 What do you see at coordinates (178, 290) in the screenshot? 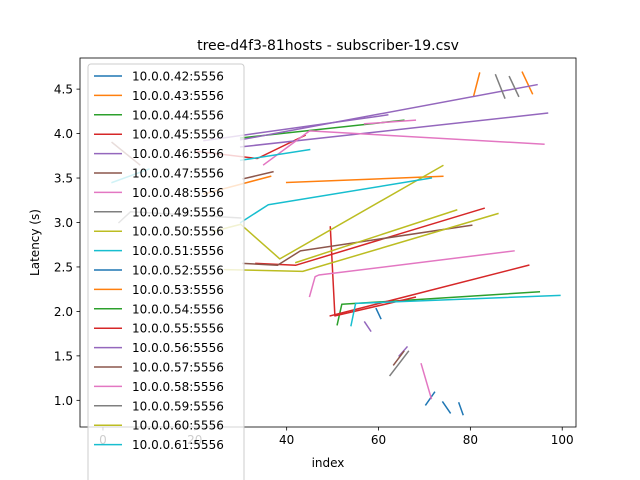
I see `legend-label: 10.0.0.53:5556` at bounding box center [178, 290].